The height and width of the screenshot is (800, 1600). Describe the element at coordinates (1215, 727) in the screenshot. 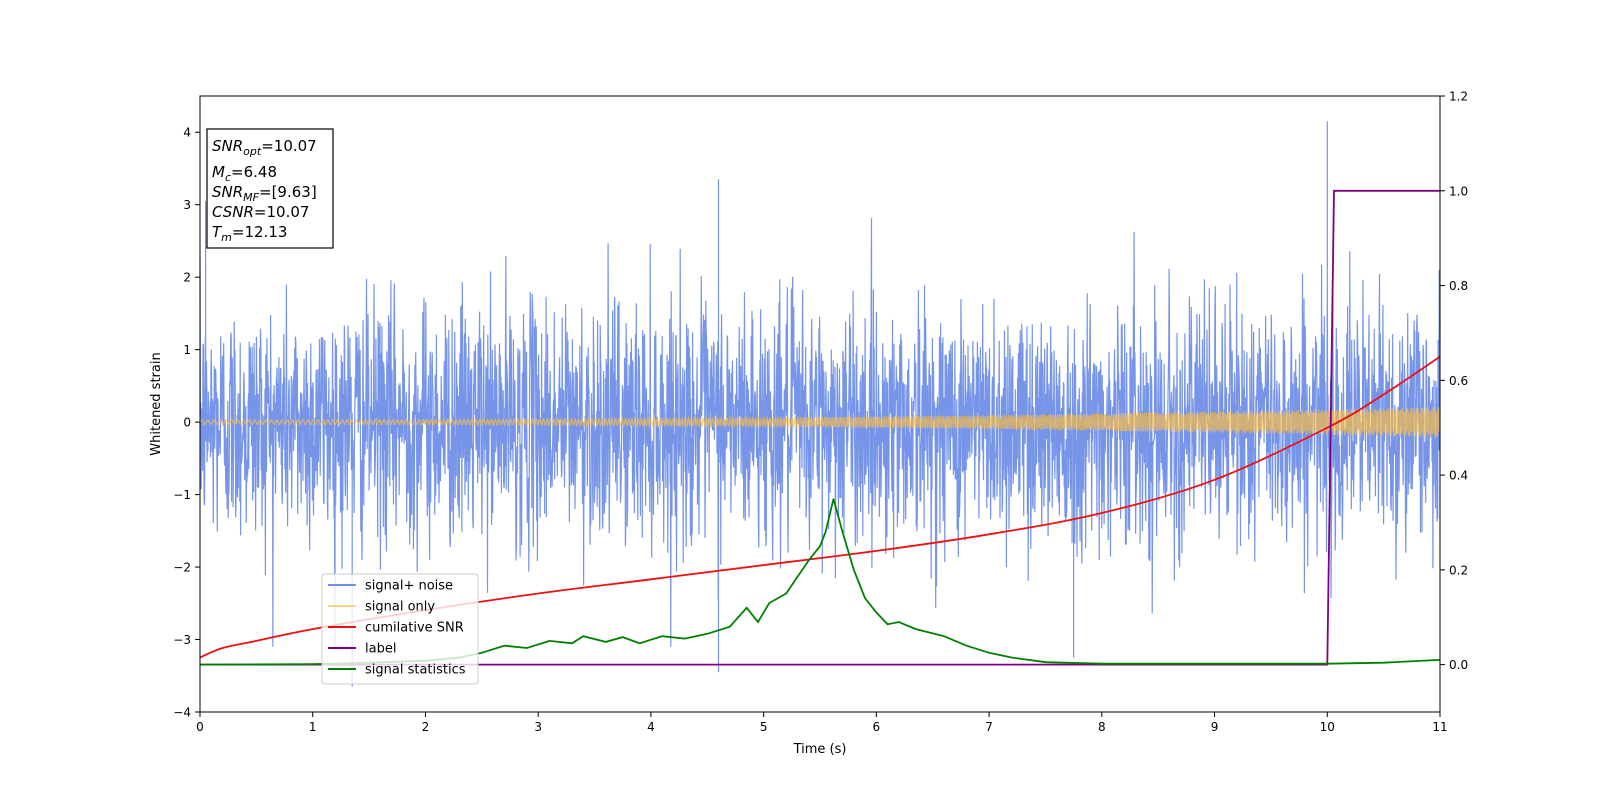

I see `x-tick-label: 9` at that location.